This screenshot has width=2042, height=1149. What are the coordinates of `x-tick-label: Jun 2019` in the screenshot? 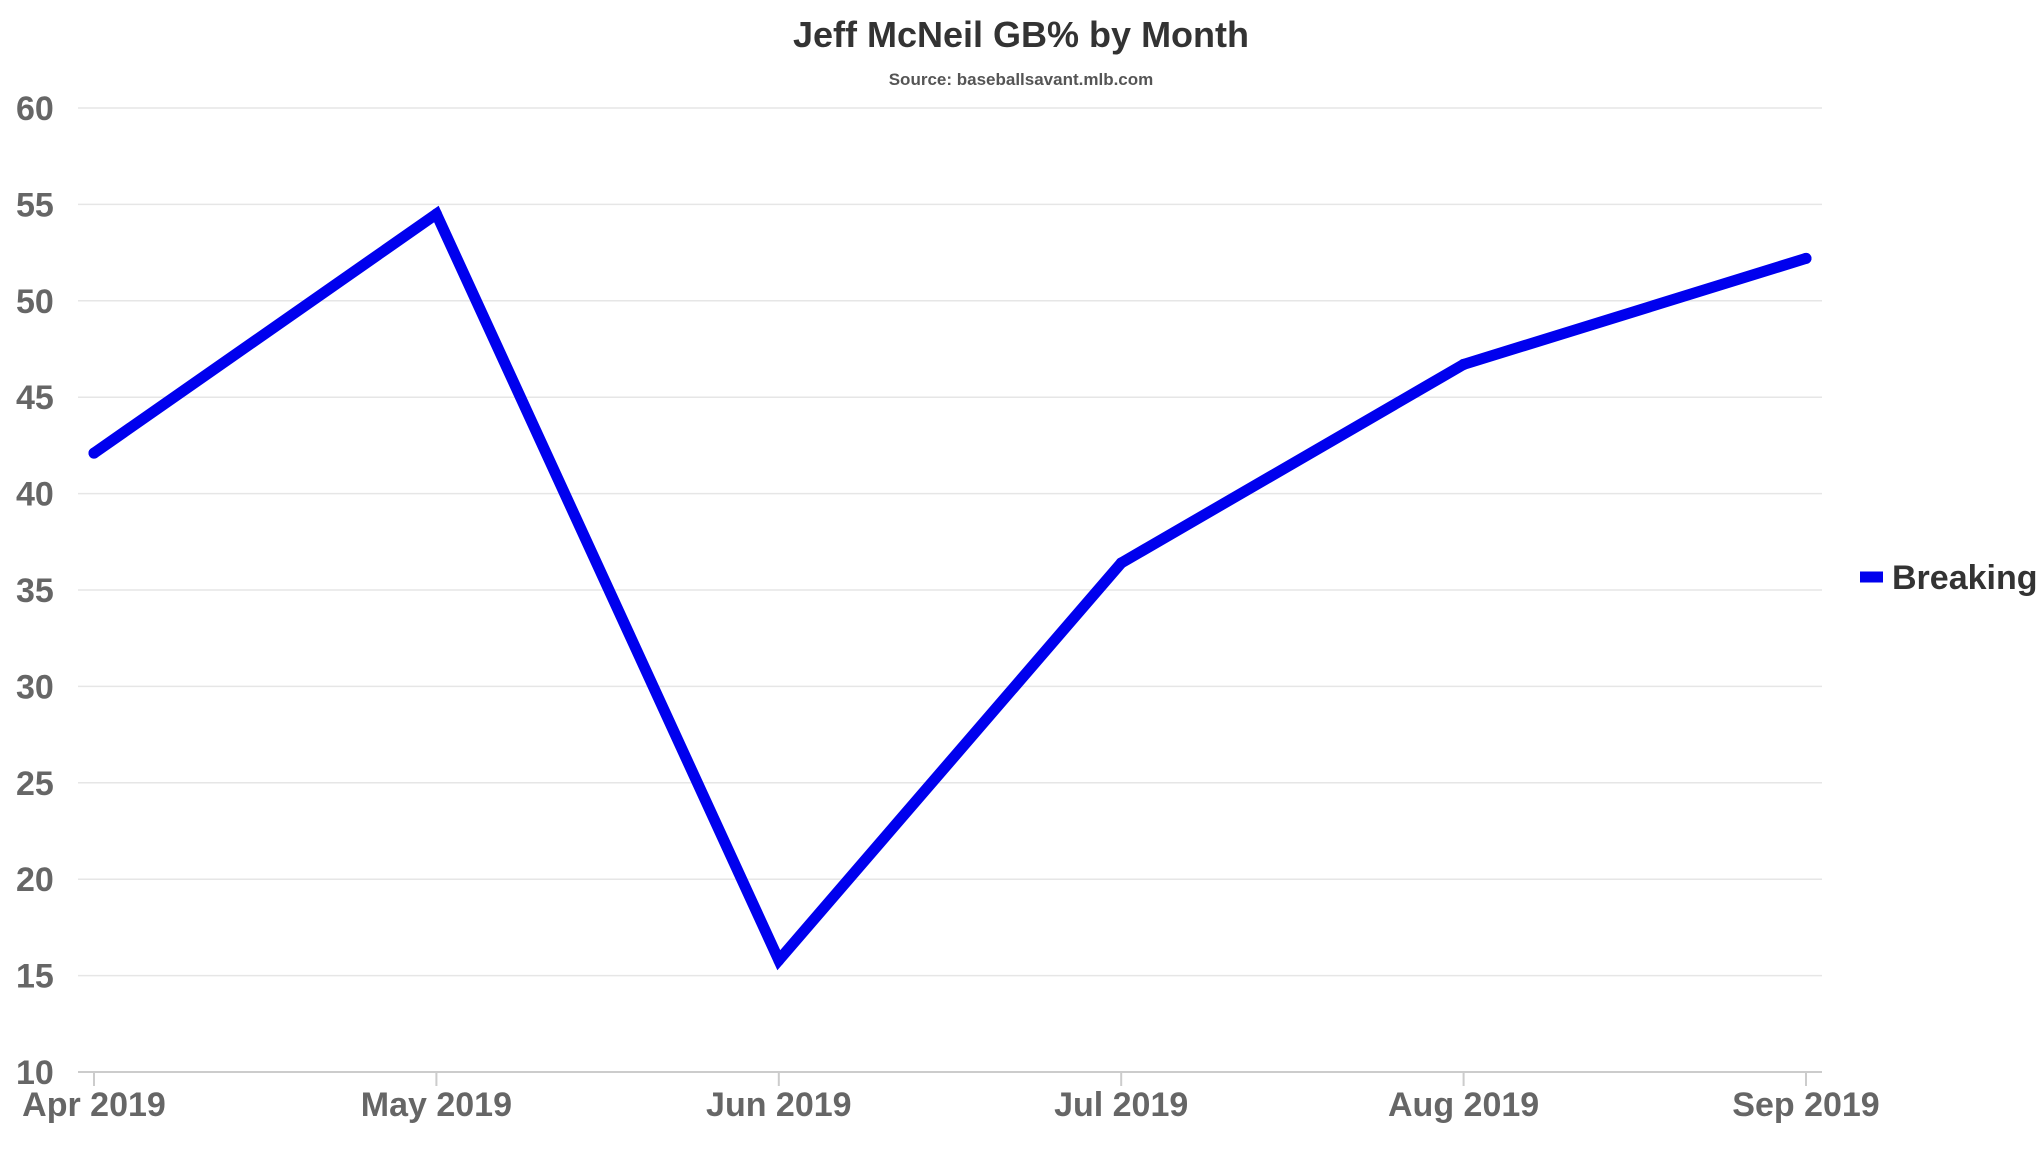 It's located at (779, 1105).